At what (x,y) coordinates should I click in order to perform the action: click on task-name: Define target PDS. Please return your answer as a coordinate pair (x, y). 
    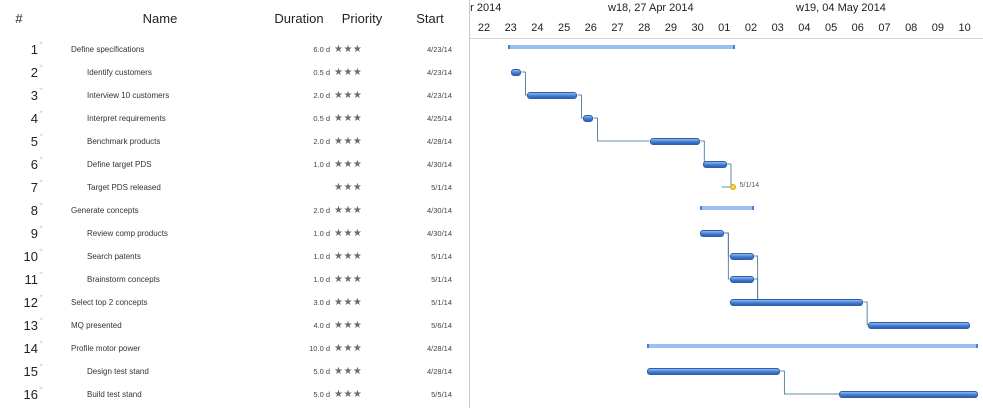
    Looking at the image, I should click on (119, 164).